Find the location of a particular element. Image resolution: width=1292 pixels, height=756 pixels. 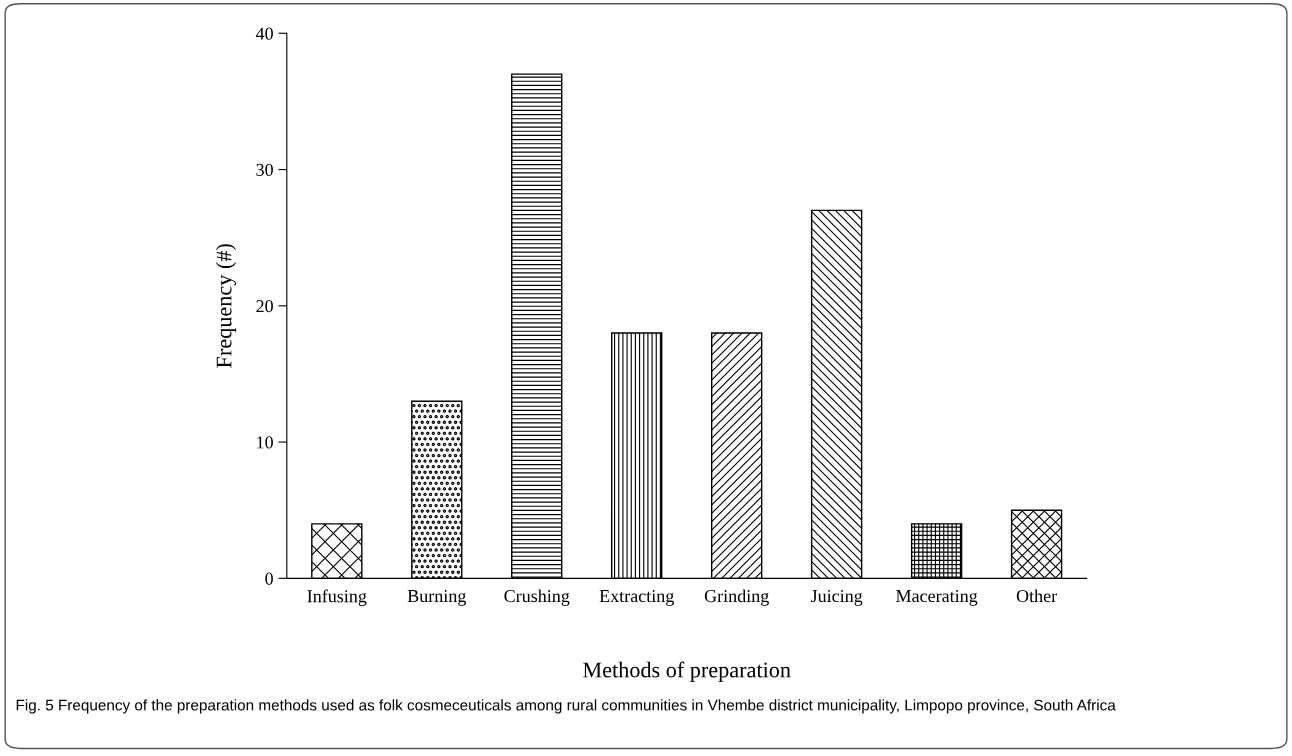

x-tick-label: Burning is located at coordinates (437, 597).